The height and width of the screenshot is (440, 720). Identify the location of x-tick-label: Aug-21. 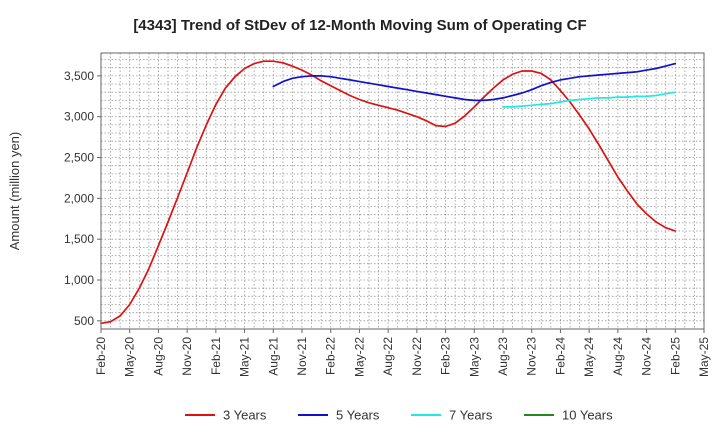
(273, 356).